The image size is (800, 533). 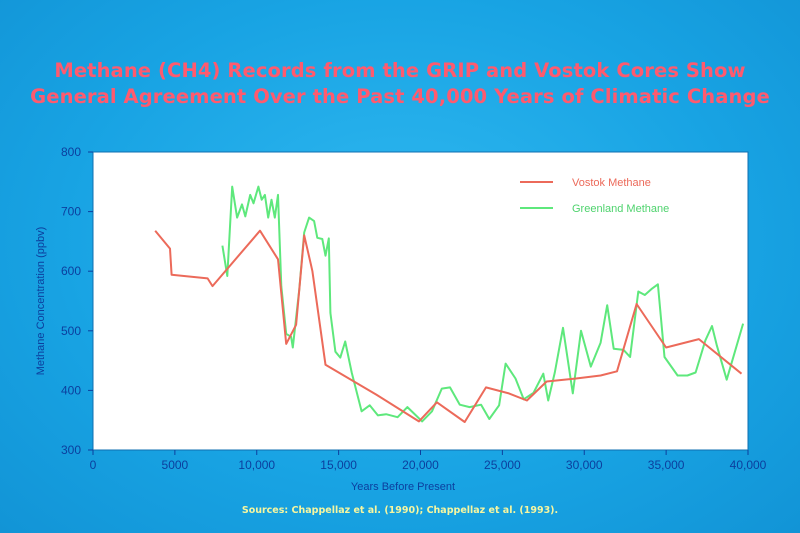 What do you see at coordinates (338, 465) in the screenshot?
I see `x-tick-label: 15,000` at bounding box center [338, 465].